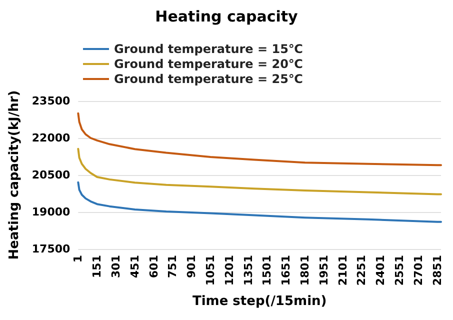  Describe the element at coordinates (259, 301) in the screenshot. I see `x-axis-title: Time step(/15min)` at that location.